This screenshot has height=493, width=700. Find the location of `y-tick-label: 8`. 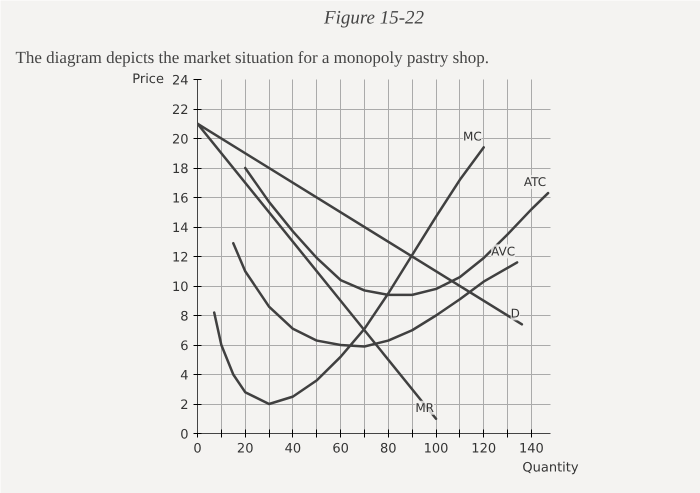

y-tick-label: 8 is located at coordinates (184, 317).